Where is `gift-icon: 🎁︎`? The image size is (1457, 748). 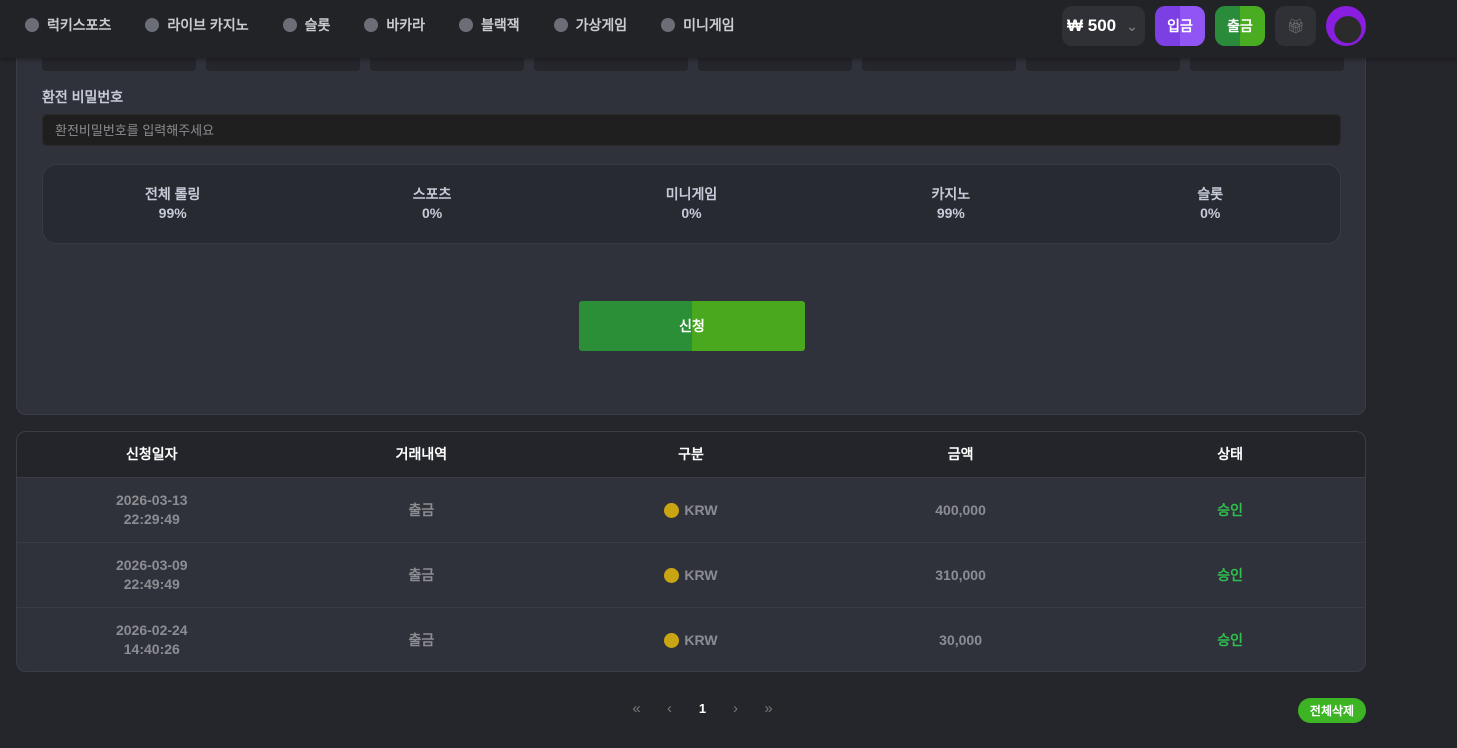
gift-icon: 🎁︎ is located at coordinates (1295, 25).